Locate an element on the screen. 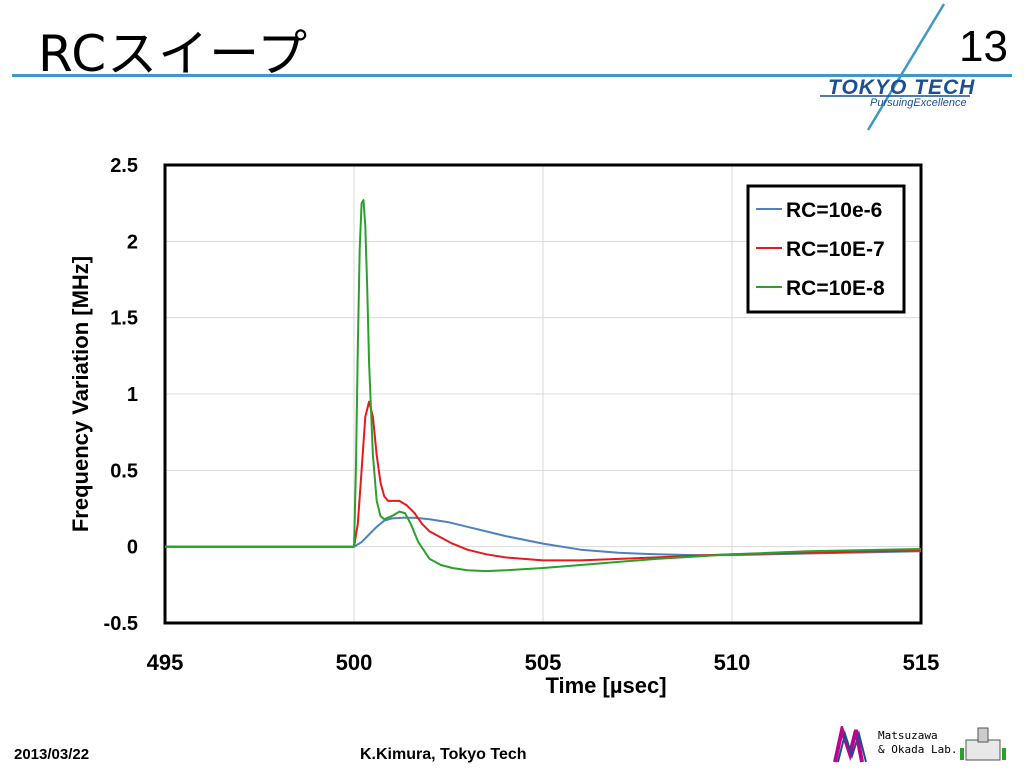 This screenshot has height=769, width=1024. lab-name-line2: & Okada Lab. is located at coordinates (918, 749).